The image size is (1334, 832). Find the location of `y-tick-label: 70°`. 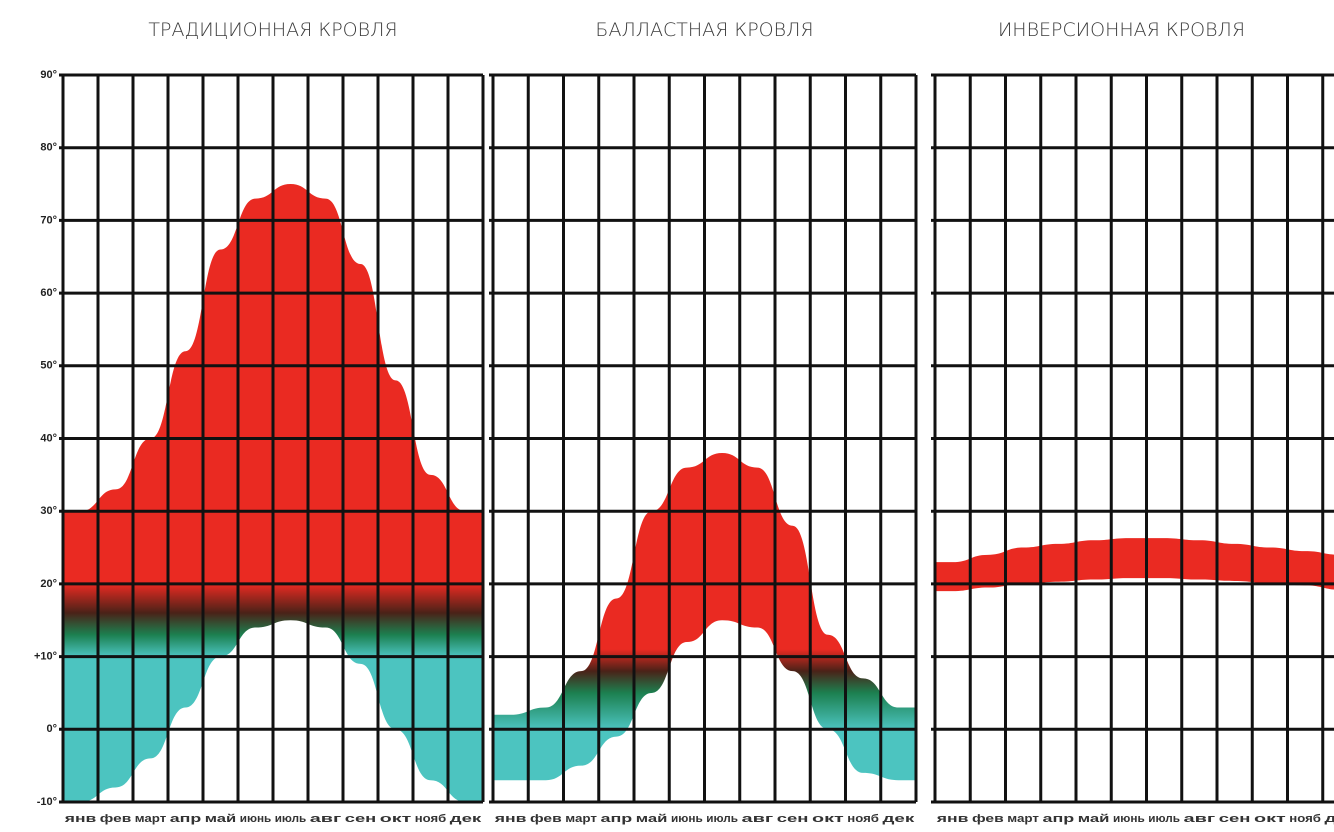

y-tick-label: 70° is located at coordinates (48, 220).